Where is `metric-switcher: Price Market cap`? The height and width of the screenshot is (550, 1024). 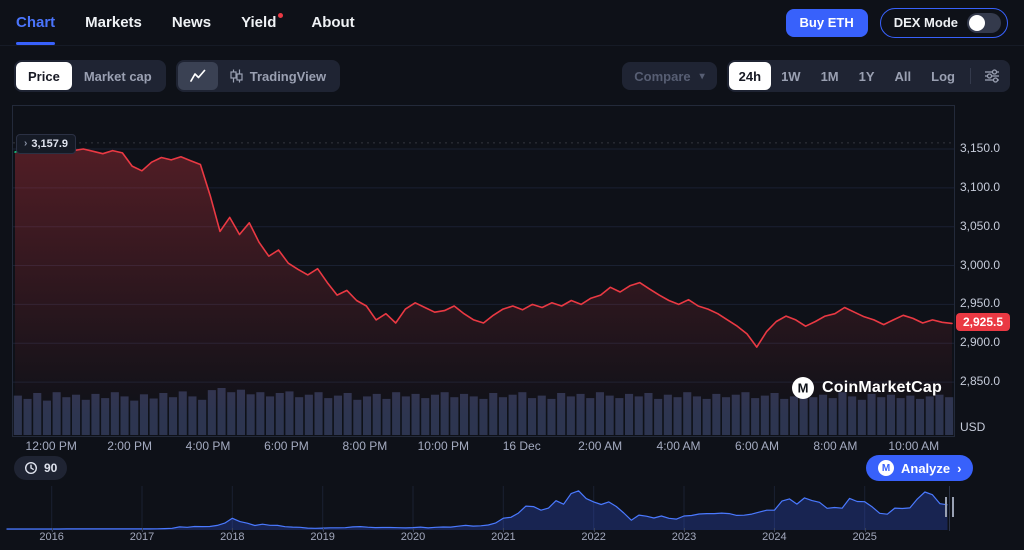 metric-switcher: Price Market cap is located at coordinates (90, 76).